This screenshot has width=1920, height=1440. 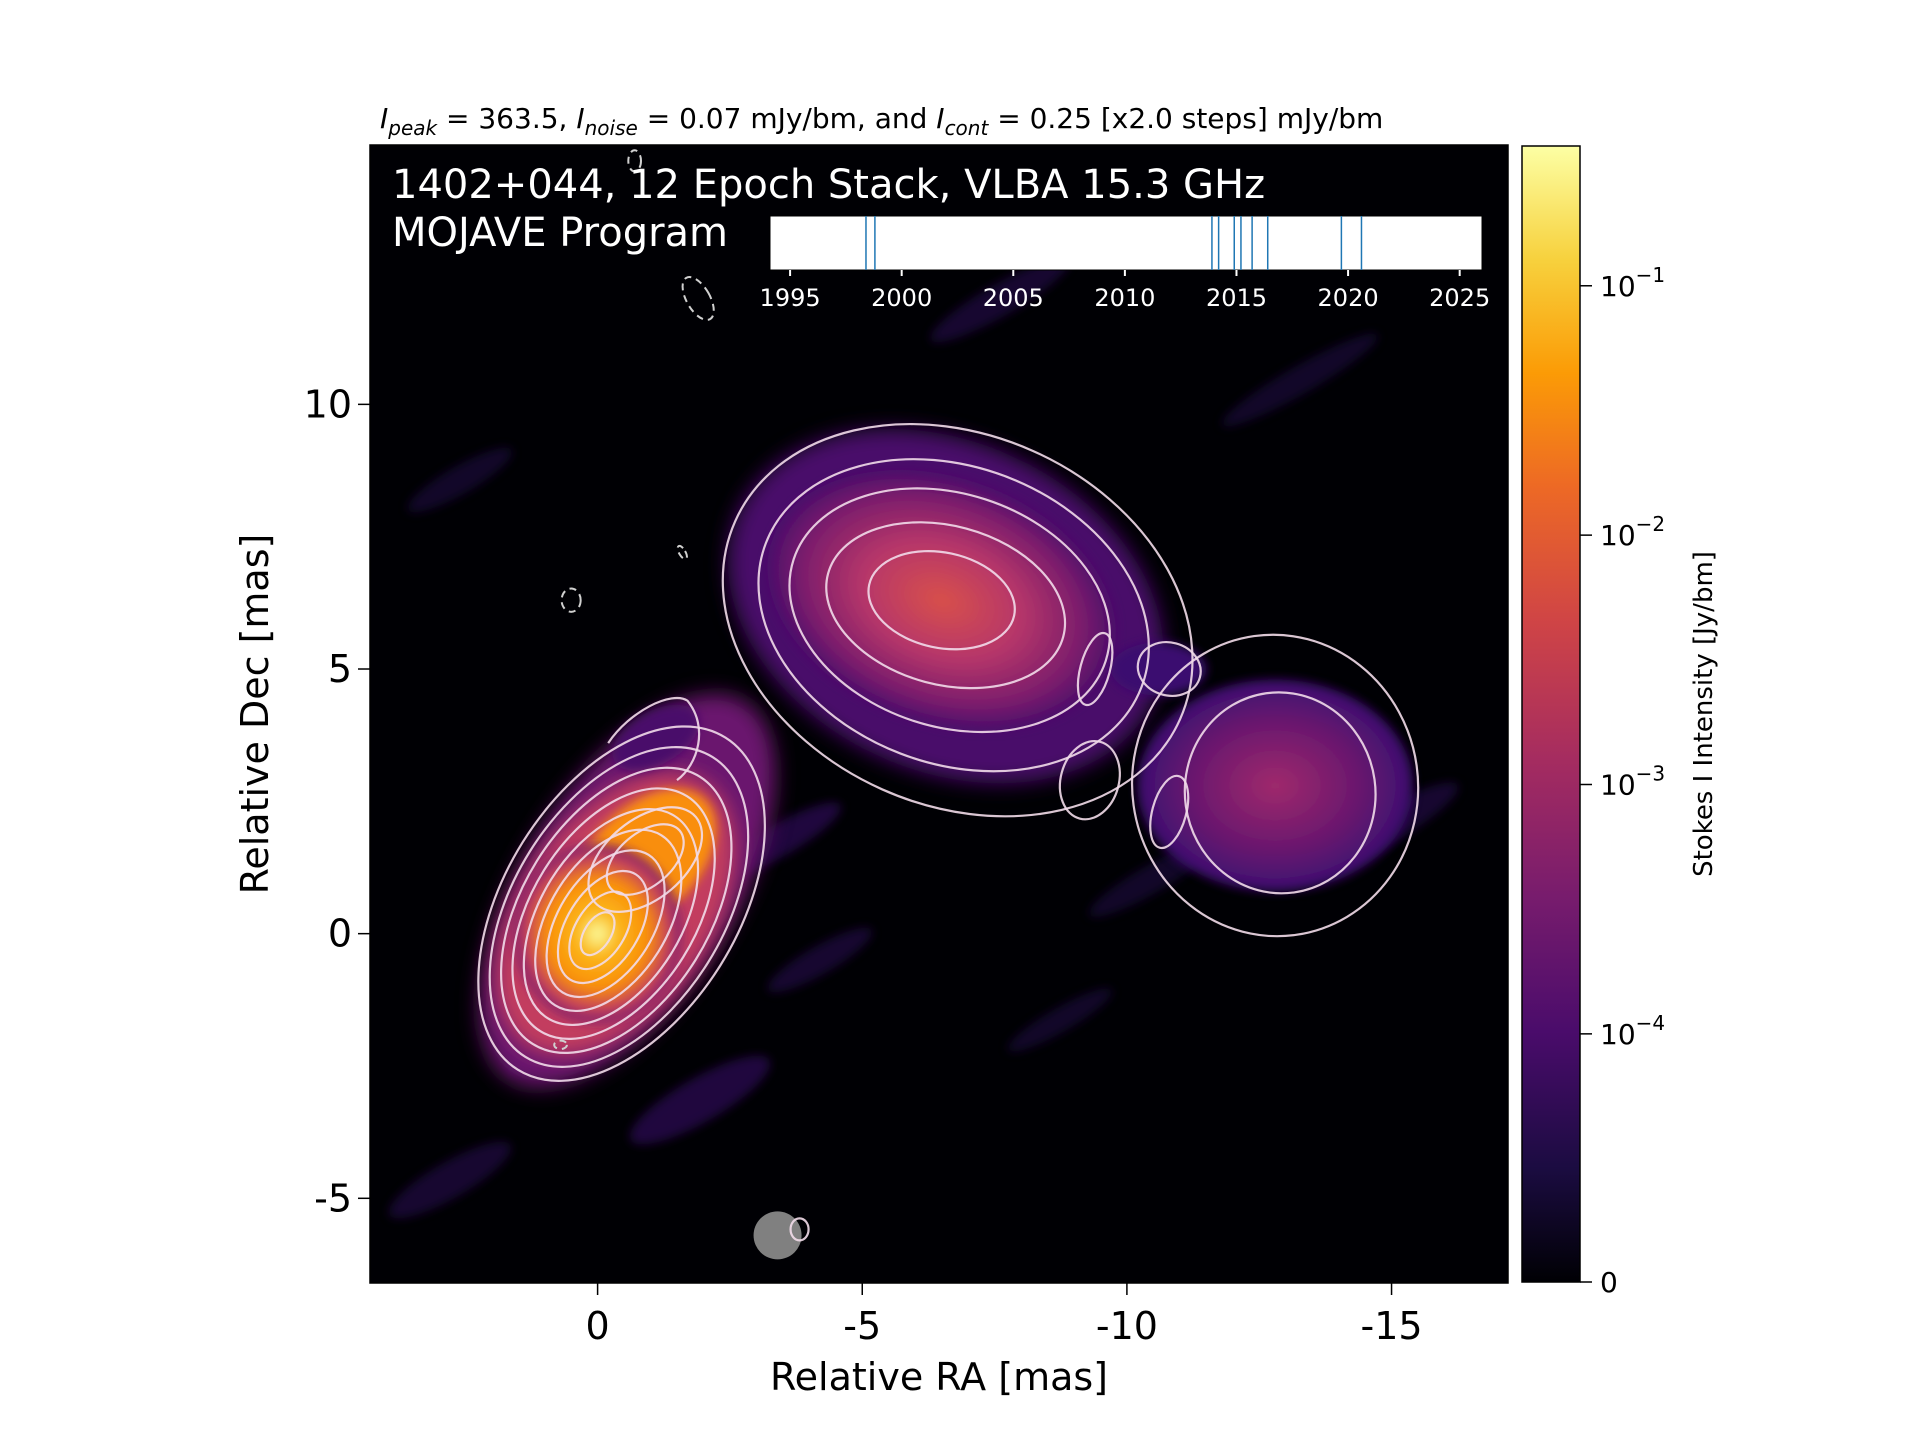 I want to click on inset-tick-label: 2015, so click(x=1236, y=298).